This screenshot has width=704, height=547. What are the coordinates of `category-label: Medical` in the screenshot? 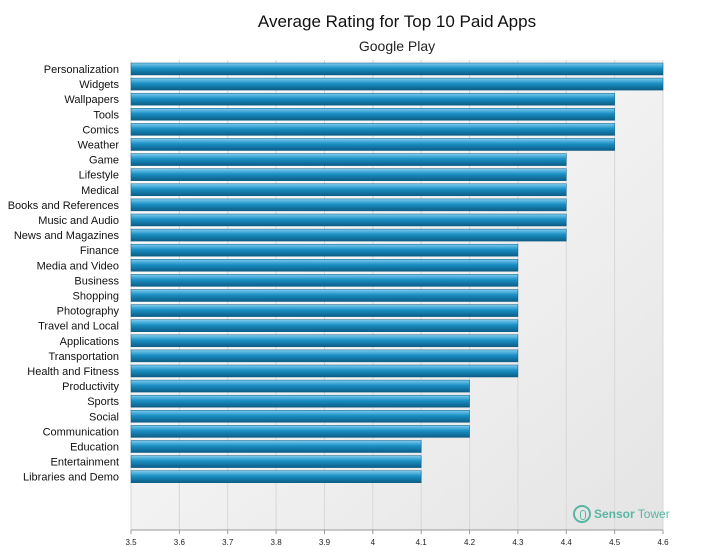 It's located at (100, 191).